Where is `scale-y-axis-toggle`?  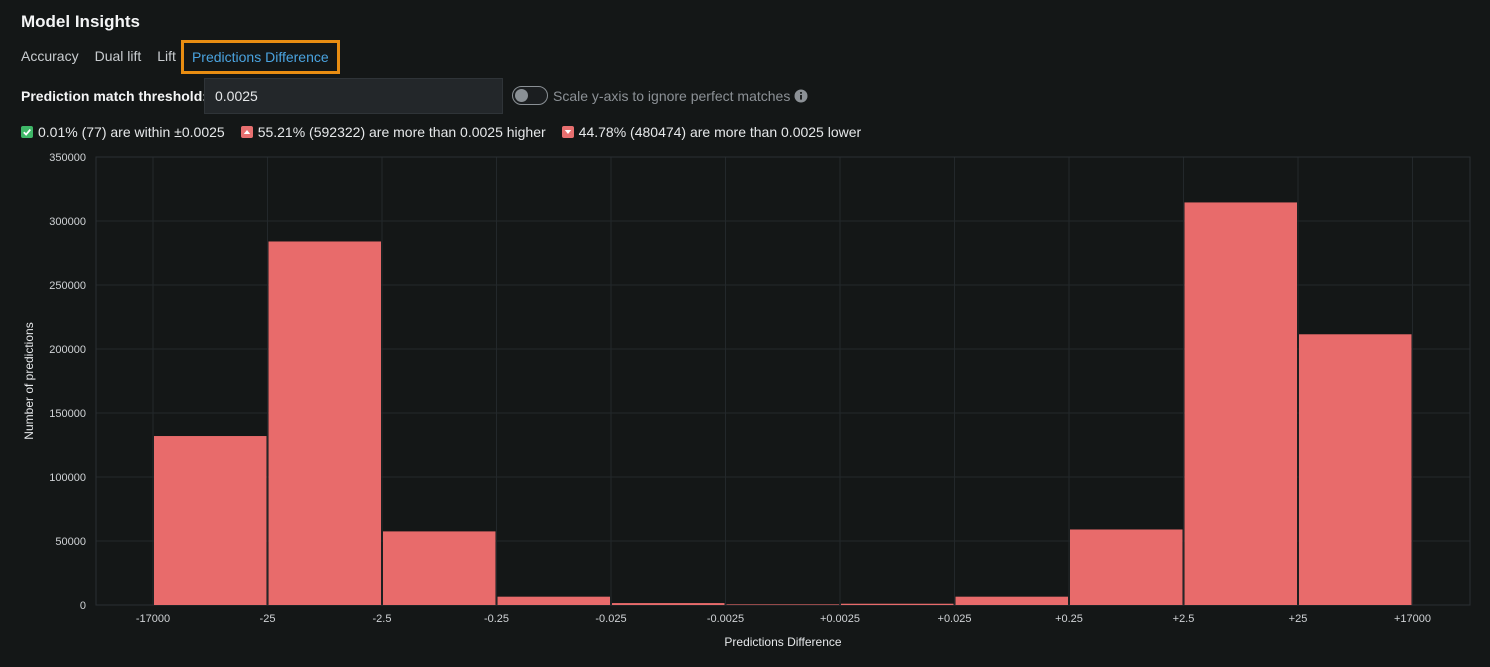
scale-y-axis-toggle is located at coordinates (530, 95).